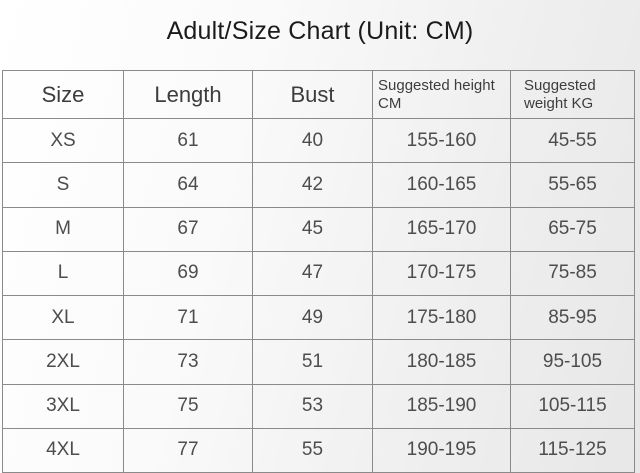 The height and width of the screenshot is (473, 640). I want to click on table-cell: 160-165, so click(442, 185).